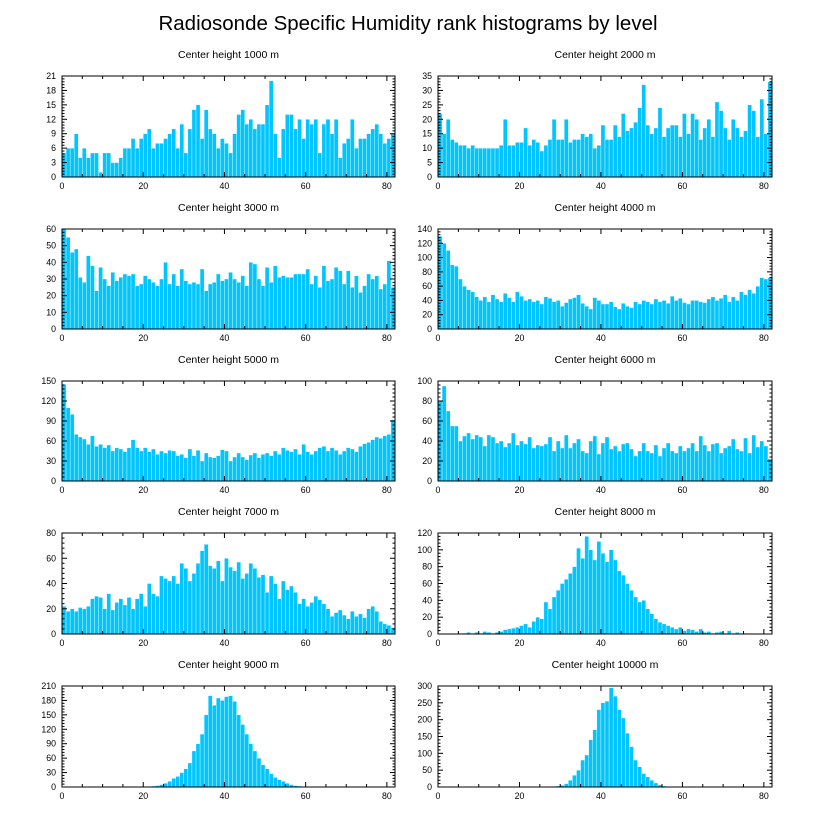 This screenshot has height=824, width=816. Describe the element at coordinates (427, 148) in the screenshot. I see `y-tick-label: 10` at that location.